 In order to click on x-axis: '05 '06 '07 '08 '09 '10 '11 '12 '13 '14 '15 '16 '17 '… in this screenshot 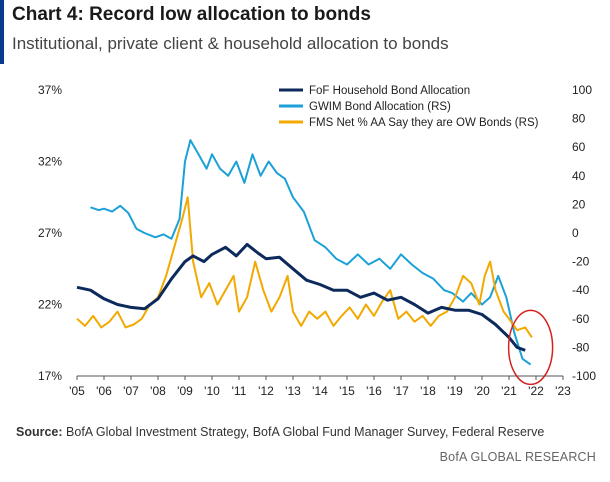, I will do `click(320, 387)`.